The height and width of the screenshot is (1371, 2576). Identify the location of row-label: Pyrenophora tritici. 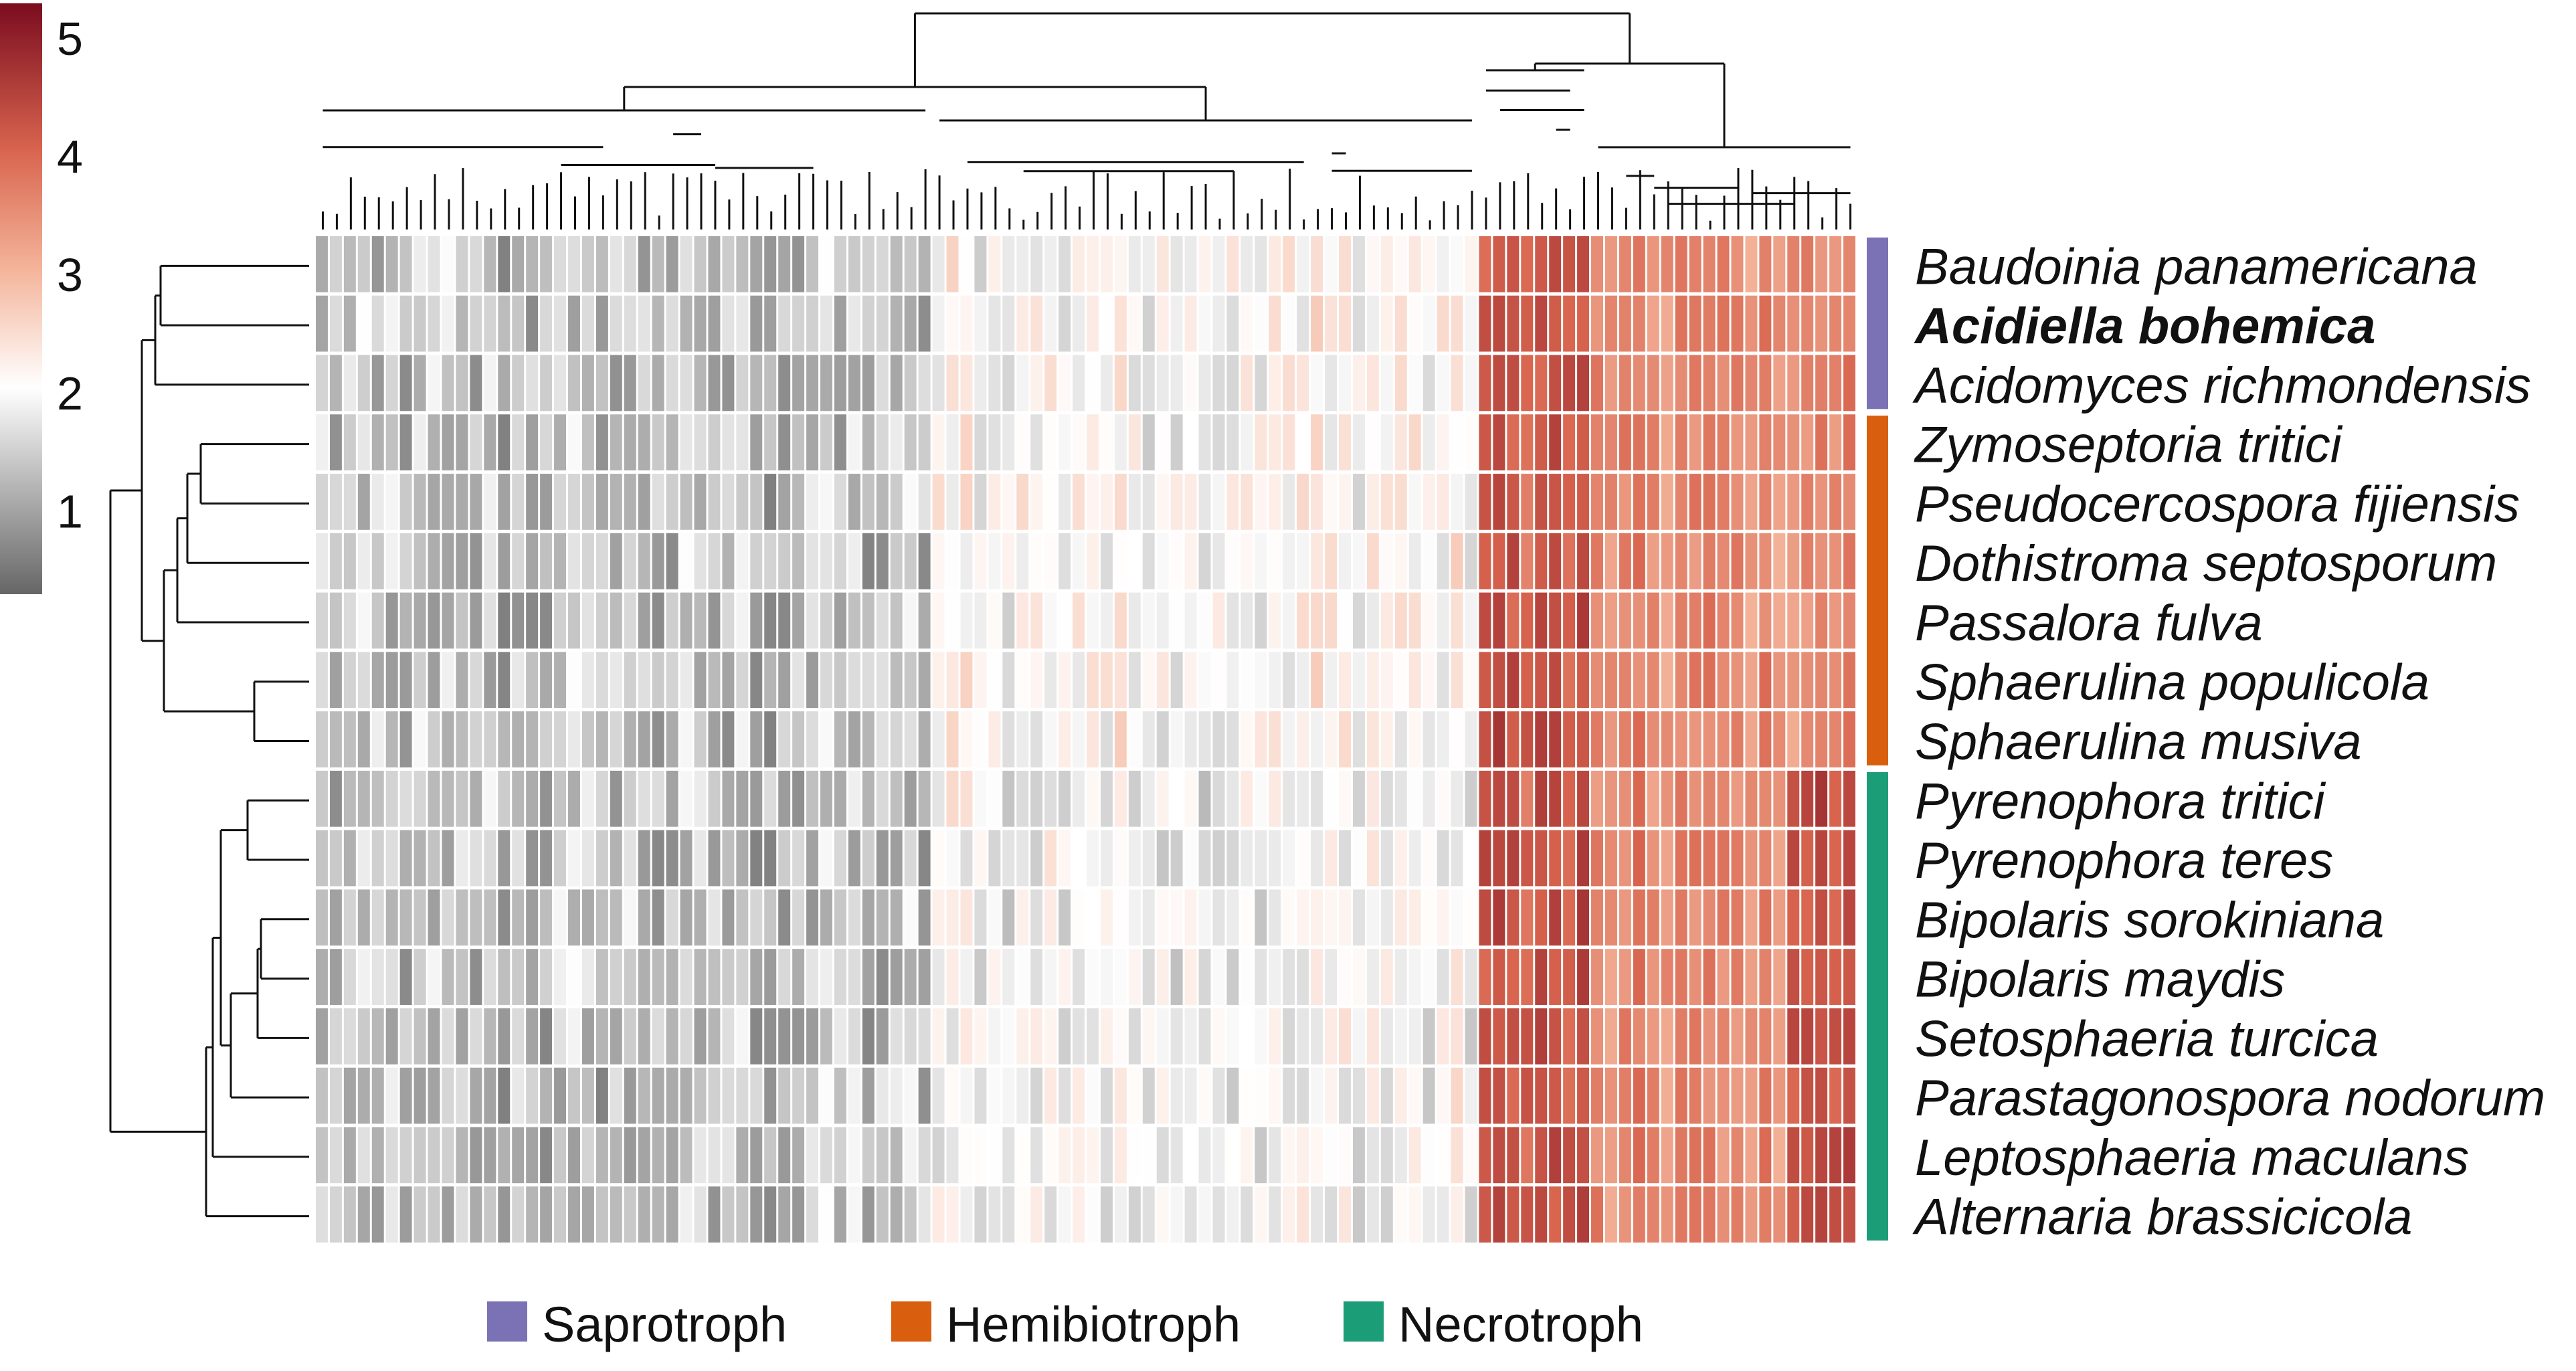
(2120, 801).